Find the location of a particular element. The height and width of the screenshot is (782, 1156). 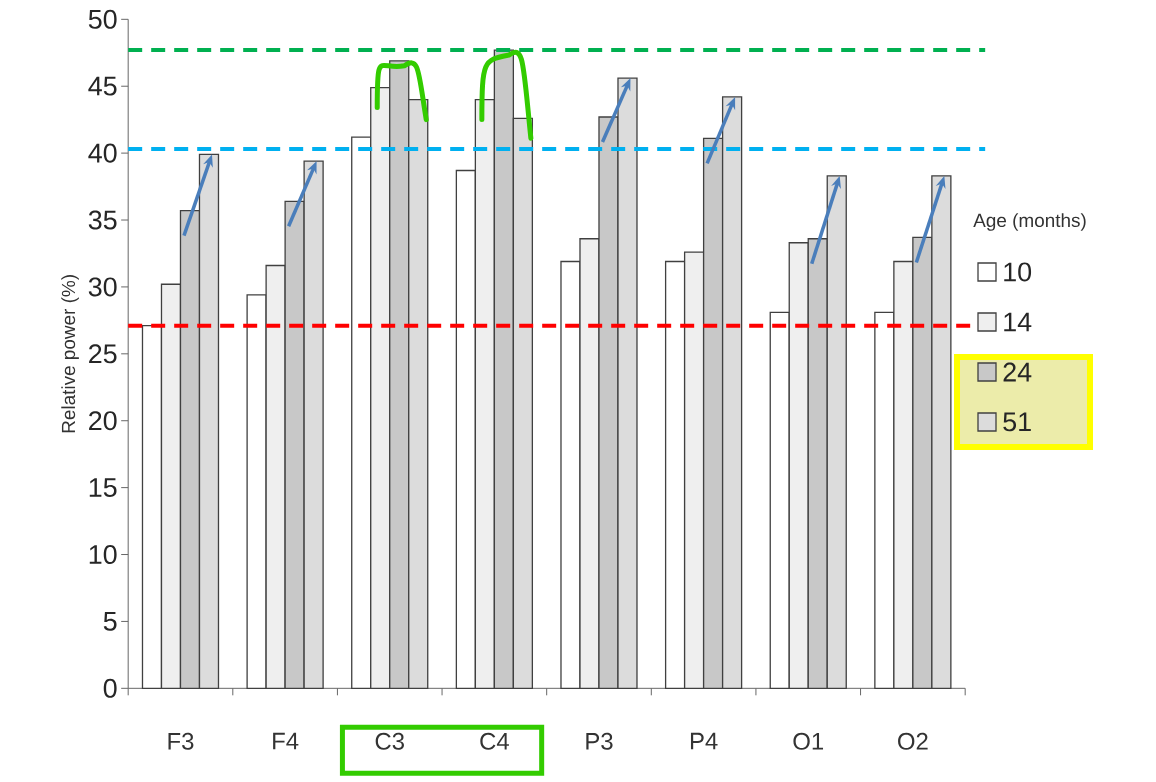

x-tick-label: C3 is located at coordinates (389, 741).